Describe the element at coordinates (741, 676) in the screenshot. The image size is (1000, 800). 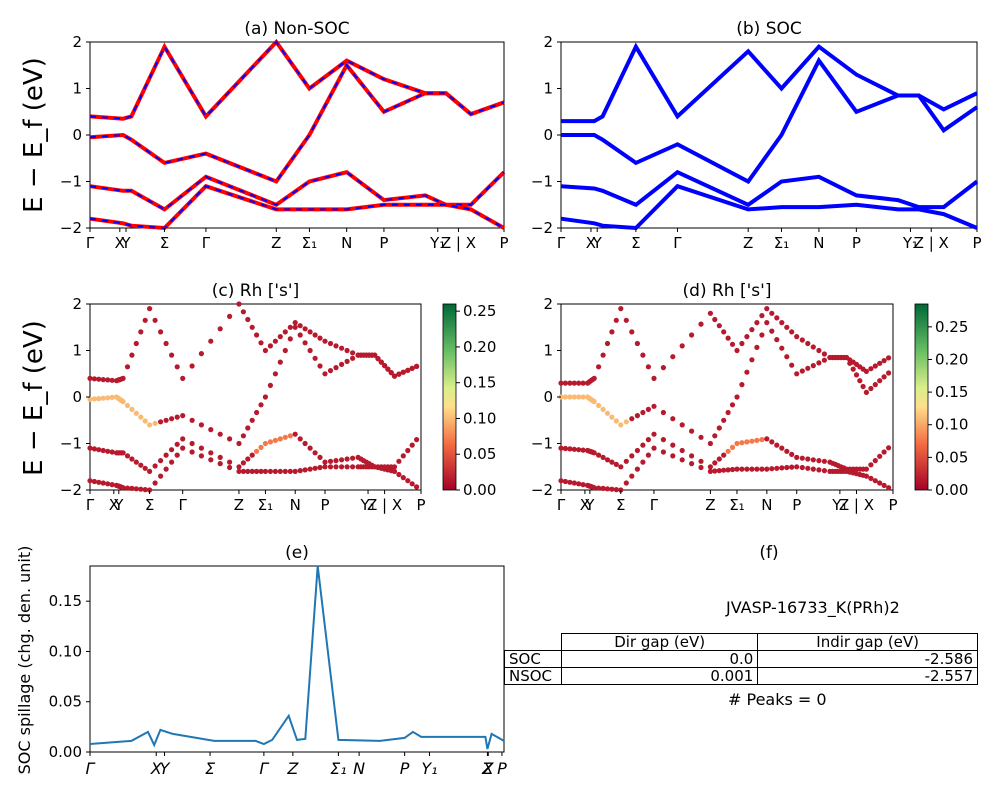
I see `table-row: NSOC 0.001 -2.557` at that location.